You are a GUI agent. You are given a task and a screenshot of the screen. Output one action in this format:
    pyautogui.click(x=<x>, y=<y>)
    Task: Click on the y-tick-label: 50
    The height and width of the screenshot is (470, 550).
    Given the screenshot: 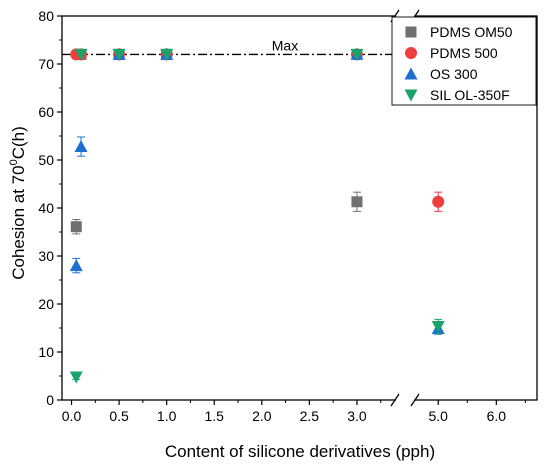 What is the action you would take?
    pyautogui.click(x=46, y=160)
    